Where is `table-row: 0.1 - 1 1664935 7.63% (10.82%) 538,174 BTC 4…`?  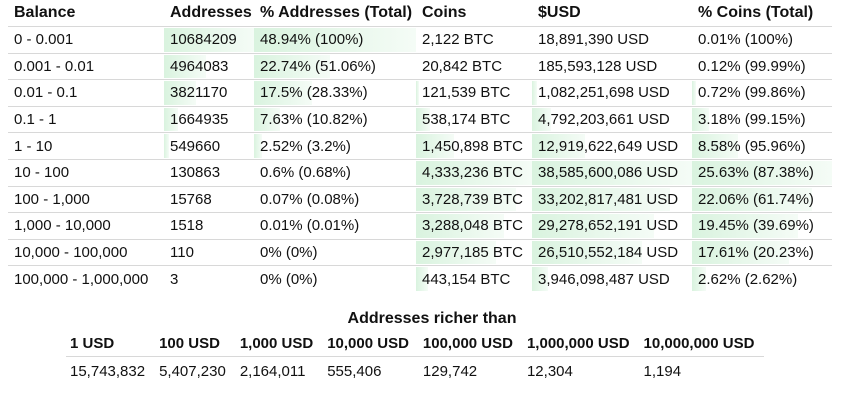 table-row: 0.1 - 1 1664935 7.63% (10.82%) 538,174 BTC 4… is located at coordinates (420, 119).